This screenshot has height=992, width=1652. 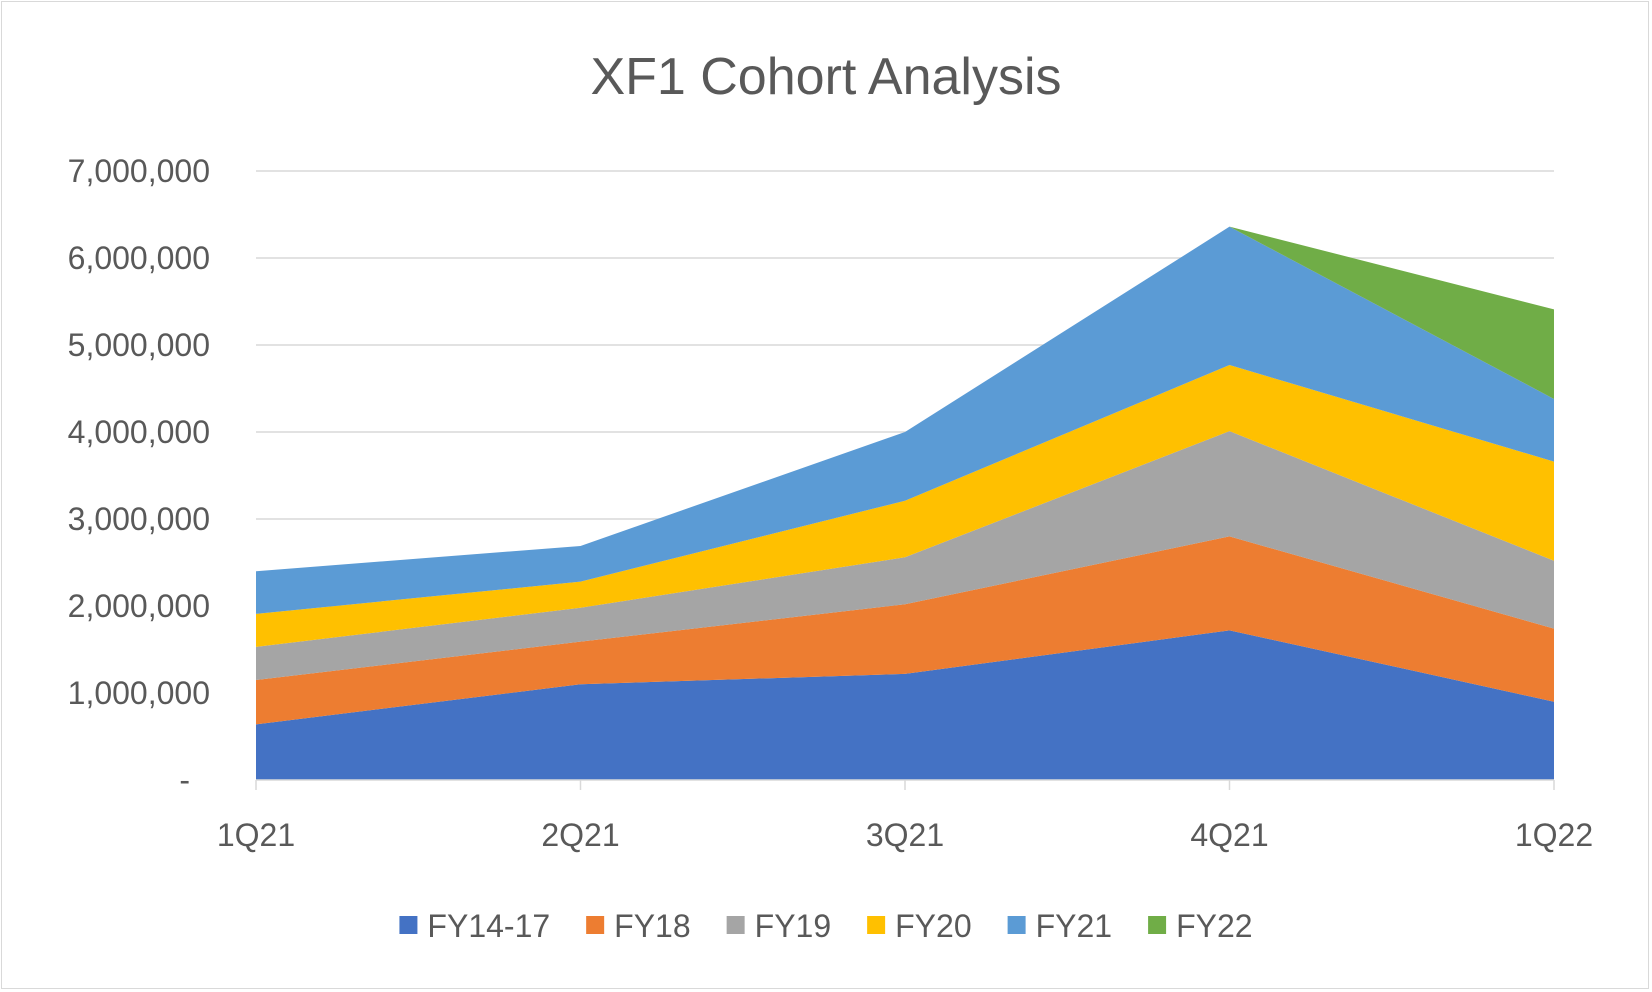 What do you see at coordinates (139, 693) in the screenshot?
I see `y-tick-label: 1,000,000` at bounding box center [139, 693].